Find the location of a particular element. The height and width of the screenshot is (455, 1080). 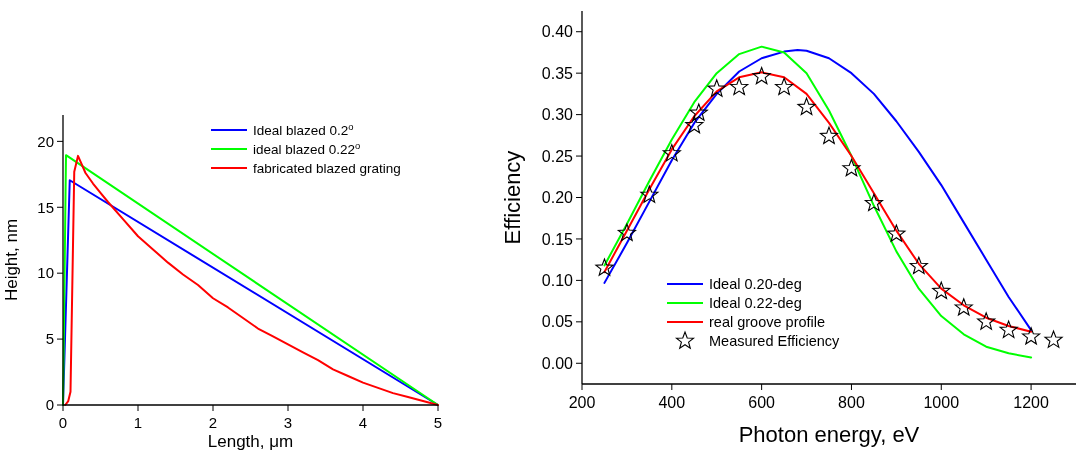

y-tick-label: 20 is located at coordinates (45, 141).